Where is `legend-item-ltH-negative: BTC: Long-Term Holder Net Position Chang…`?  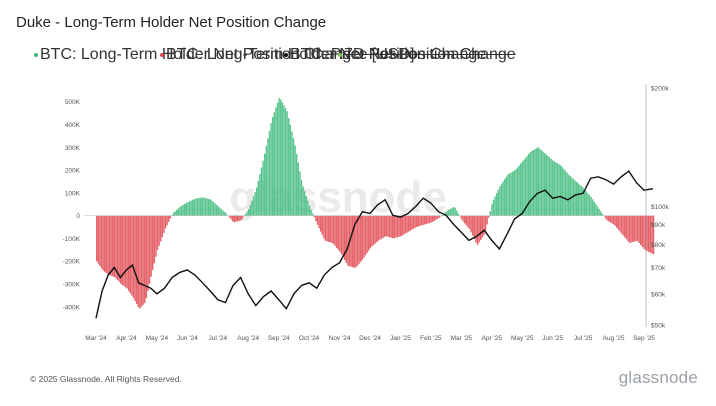
legend-item-ltH-negative: BTC: Long-Term Holder Net Position Chang… is located at coordinates (323, 55).